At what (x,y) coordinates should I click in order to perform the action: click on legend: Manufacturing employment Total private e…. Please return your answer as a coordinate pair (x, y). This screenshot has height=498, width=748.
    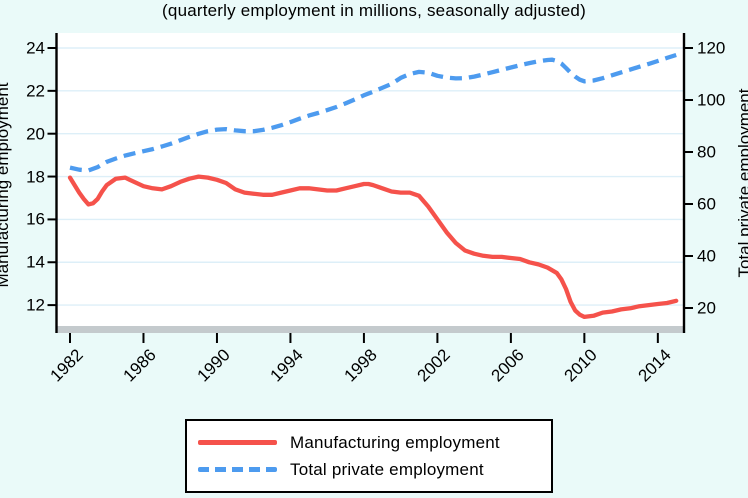
    Looking at the image, I should click on (369, 456).